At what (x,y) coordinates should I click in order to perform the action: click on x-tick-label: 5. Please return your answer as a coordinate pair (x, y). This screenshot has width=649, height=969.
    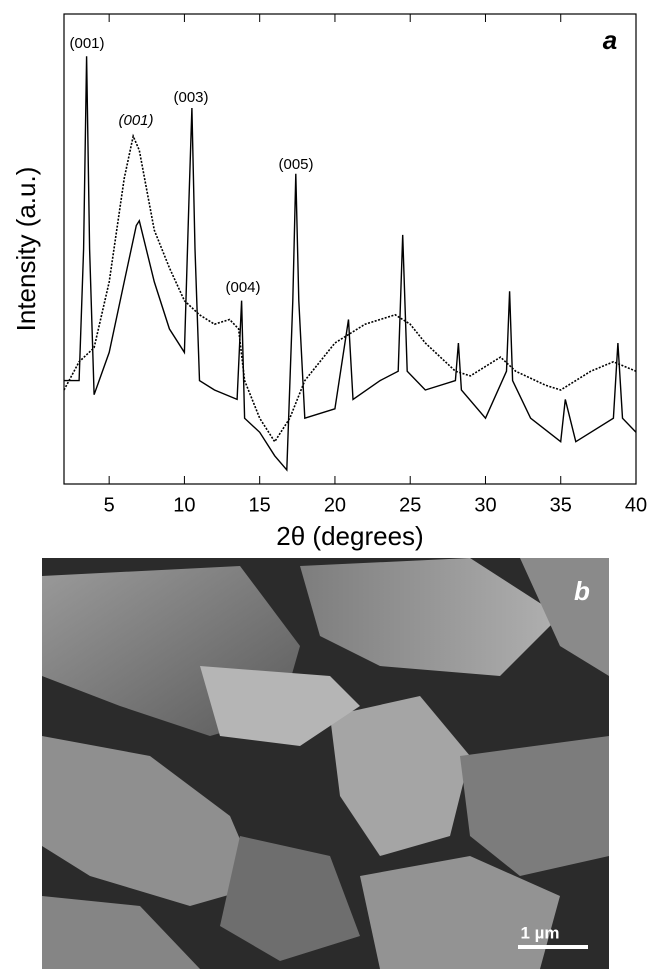
    Looking at the image, I should click on (109, 505).